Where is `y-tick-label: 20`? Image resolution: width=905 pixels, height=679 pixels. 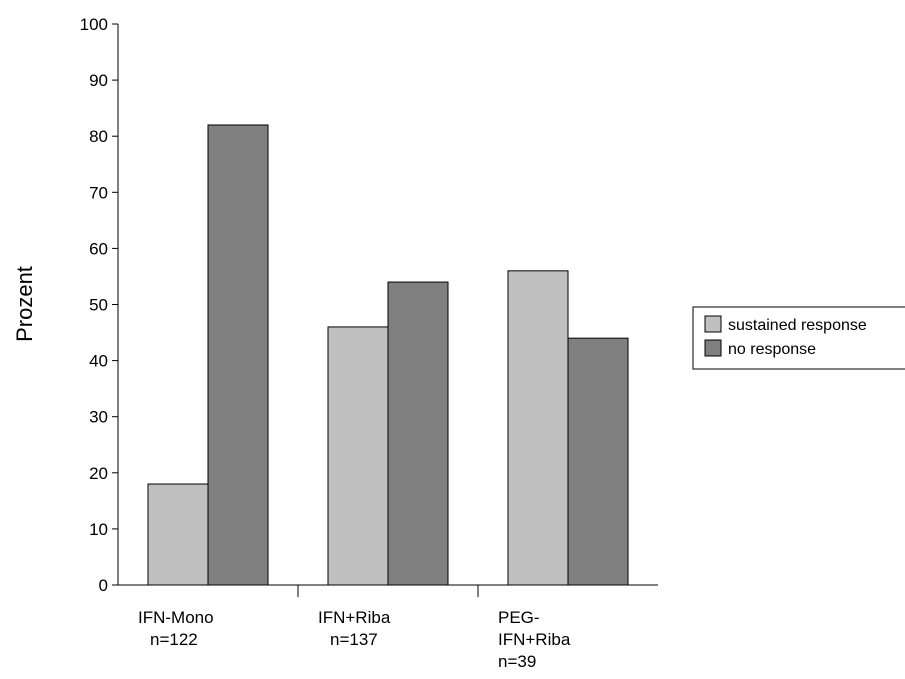 y-tick-label: 20 is located at coordinates (98, 473).